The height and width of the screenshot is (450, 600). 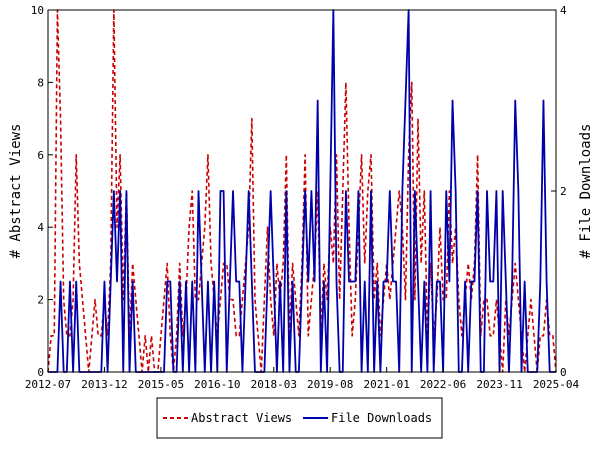 What do you see at coordinates (556, 384) in the screenshot?
I see `x-tick-label: 2025-04` at bounding box center [556, 384].